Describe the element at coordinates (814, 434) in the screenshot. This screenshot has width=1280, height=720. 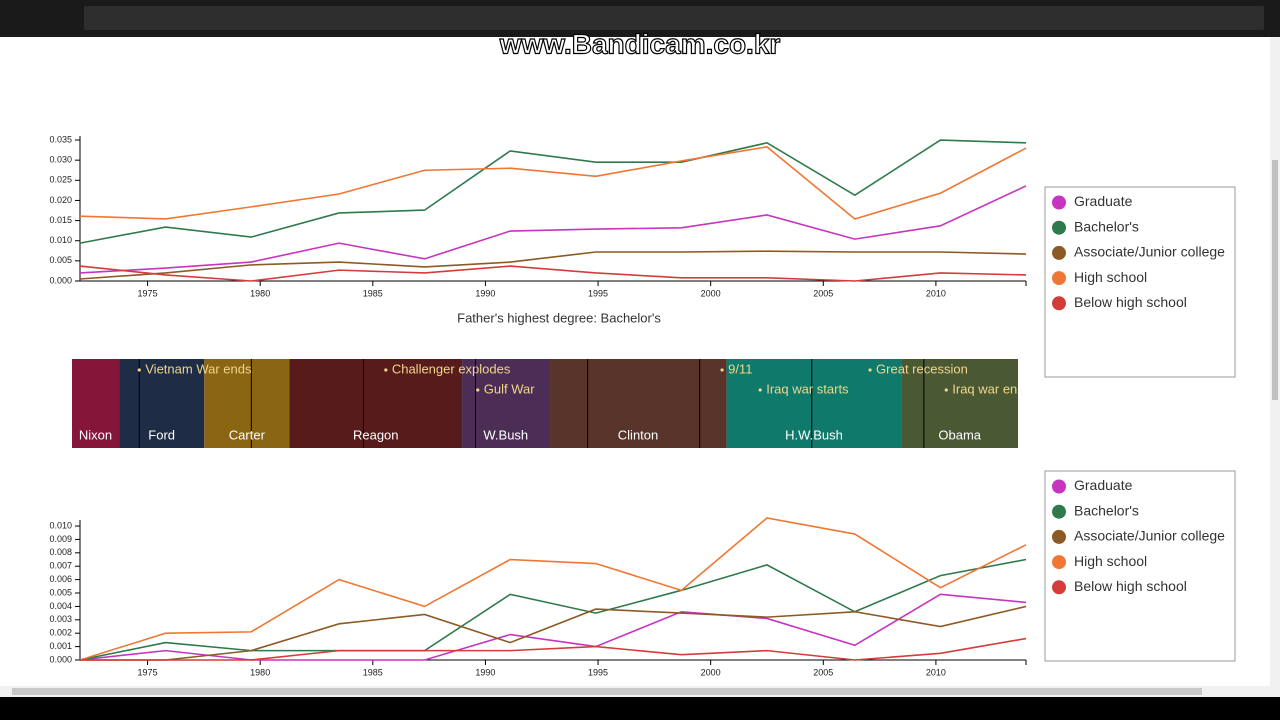
I see `president-name: H.W.Bush` at that location.